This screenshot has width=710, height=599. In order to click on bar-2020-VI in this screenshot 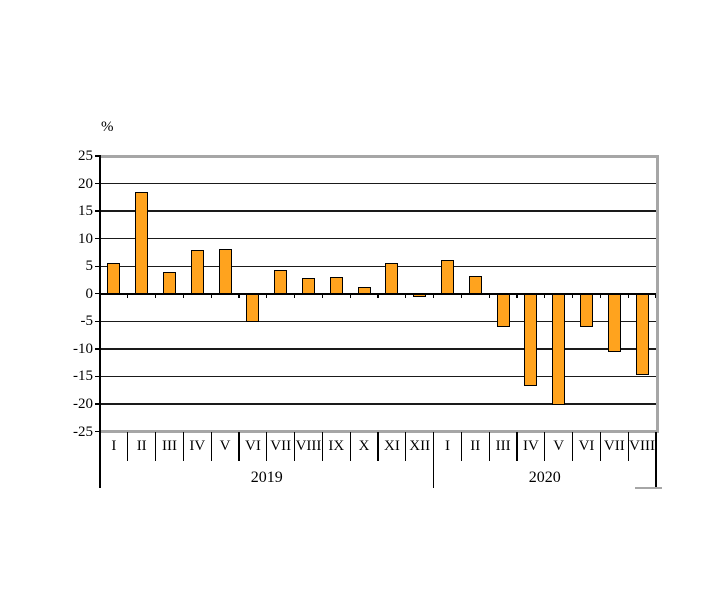, I will do `click(586, 310)`.